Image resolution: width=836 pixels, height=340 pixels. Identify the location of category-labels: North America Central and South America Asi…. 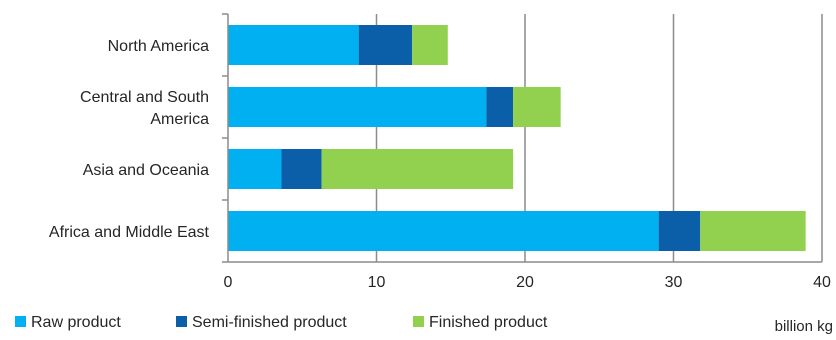
(129, 139).